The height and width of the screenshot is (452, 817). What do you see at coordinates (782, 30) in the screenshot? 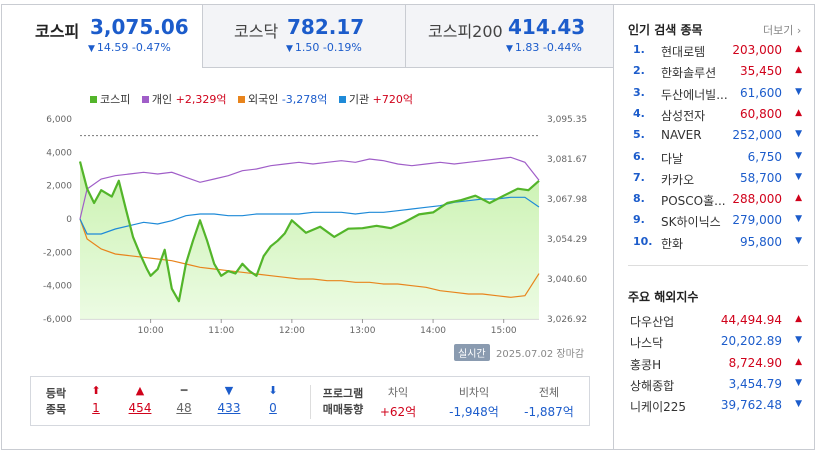
I see `more-link: 더보기 ›` at bounding box center [782, 30].